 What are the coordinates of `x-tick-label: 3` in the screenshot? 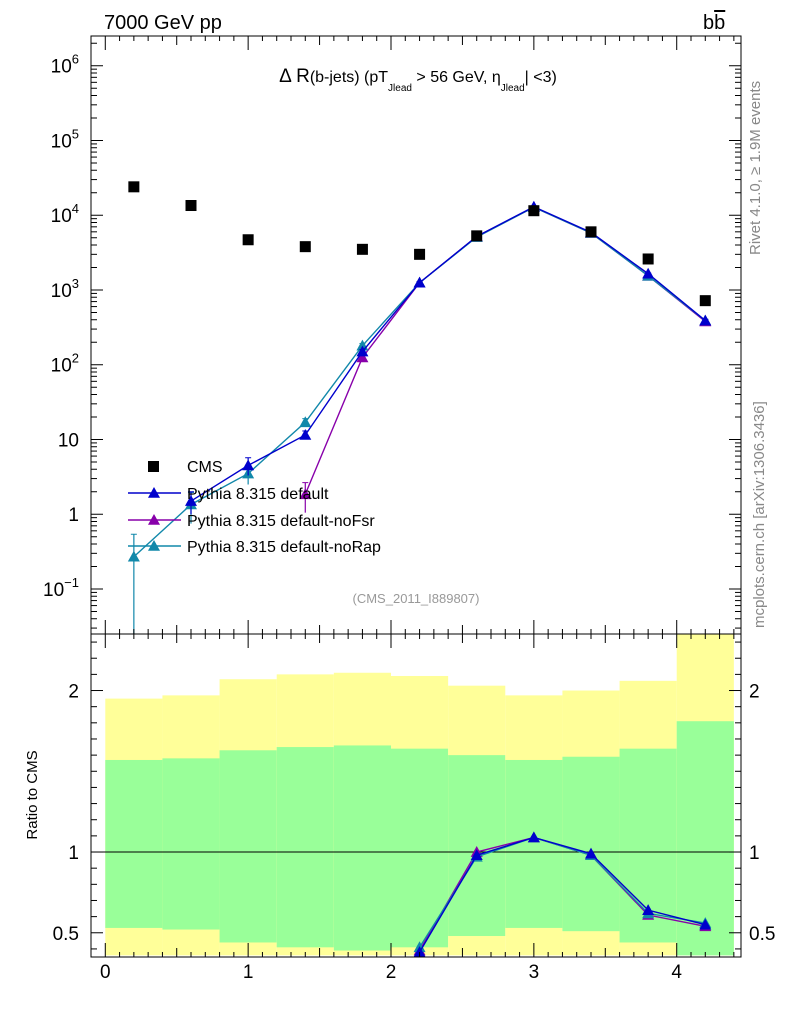 It's located at (534, 972).